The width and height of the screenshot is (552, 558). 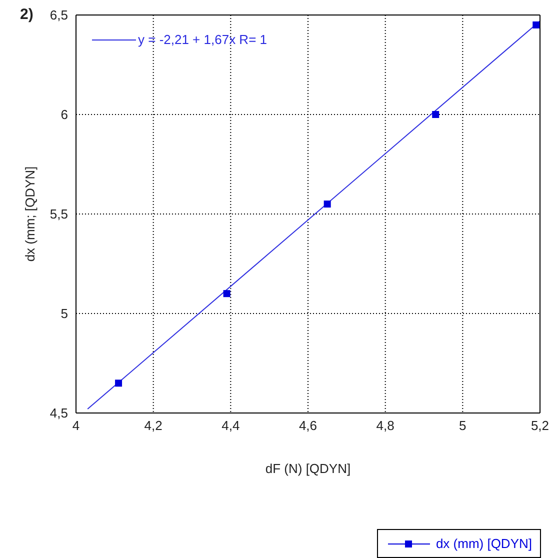 What do you see at coordinates (64, 314) in the screenshot?
I see `y-tick-label: 5` at bounding box center [64, 314].